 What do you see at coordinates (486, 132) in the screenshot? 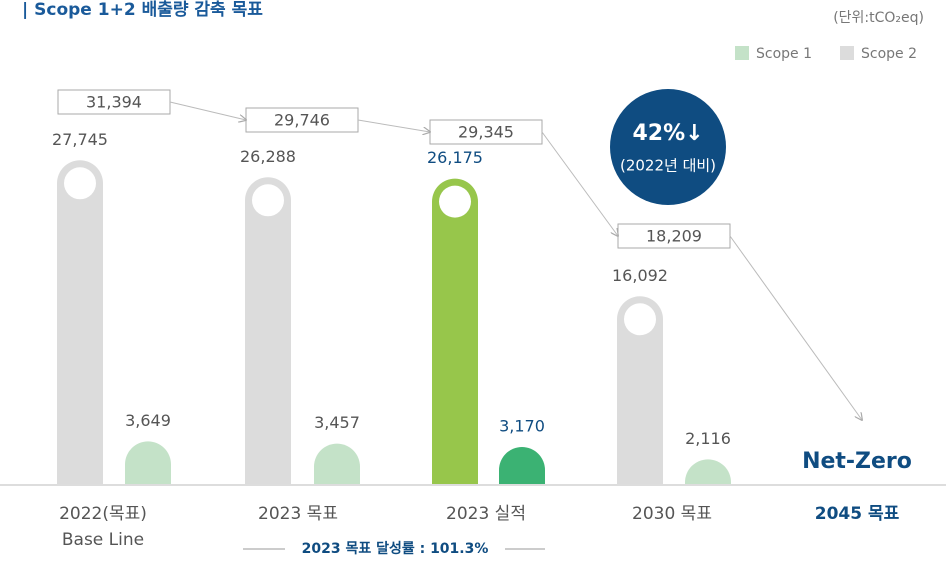
I see `total-label: 29,345` at bounding box center [486, 132].